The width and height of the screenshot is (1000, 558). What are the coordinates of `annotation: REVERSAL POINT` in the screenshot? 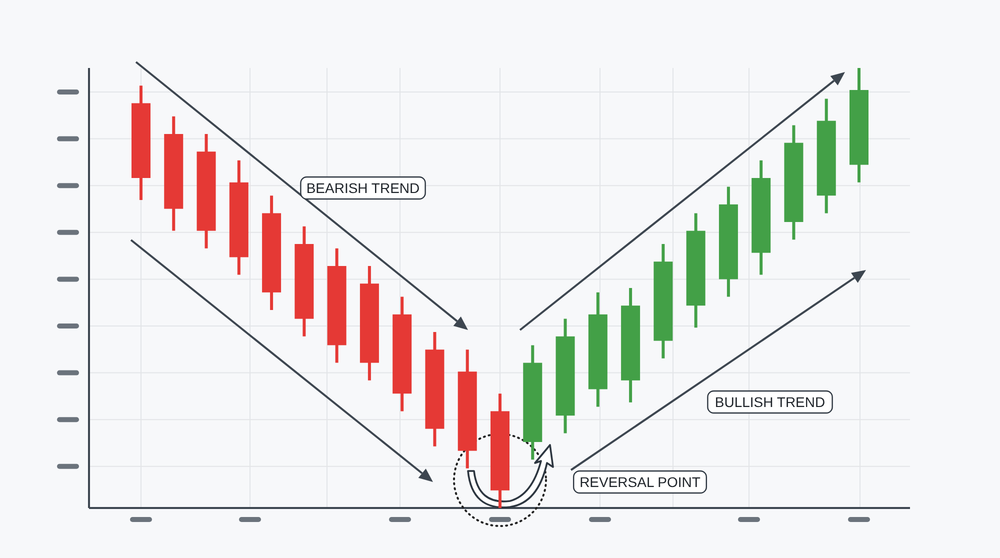 It's located at (640, 482).